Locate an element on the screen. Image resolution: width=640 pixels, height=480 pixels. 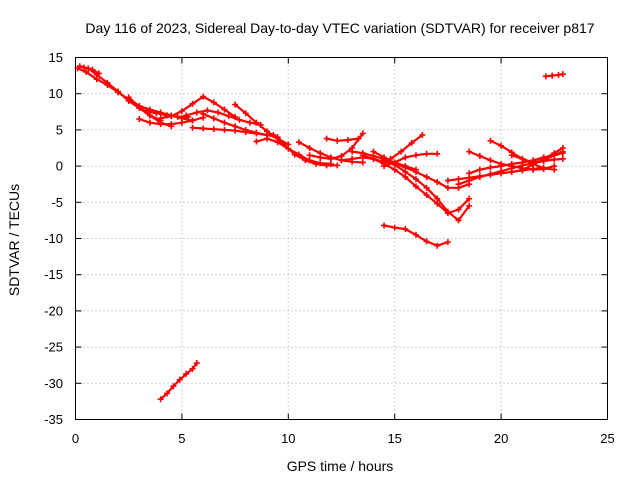
x-tick-label: 15 is located at coordinates (394, 438).